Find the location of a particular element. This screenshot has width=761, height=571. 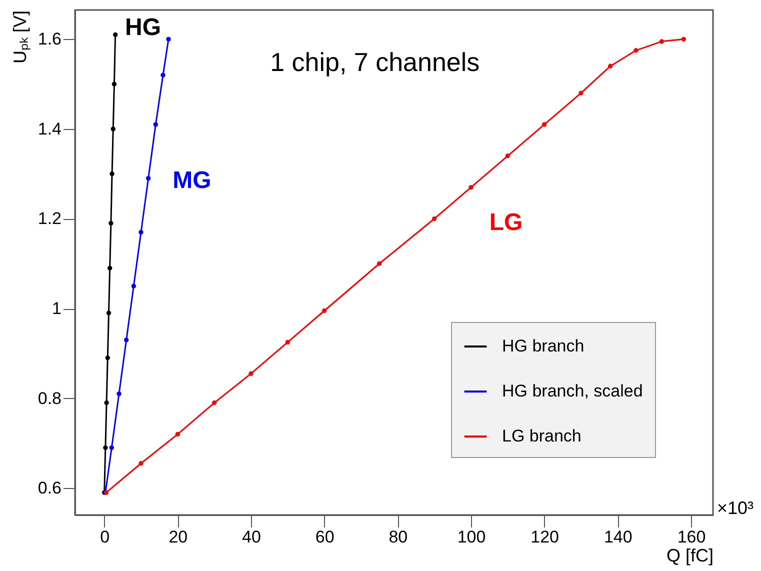

x-tick-label: 140 is located at coordinates (618, 537).